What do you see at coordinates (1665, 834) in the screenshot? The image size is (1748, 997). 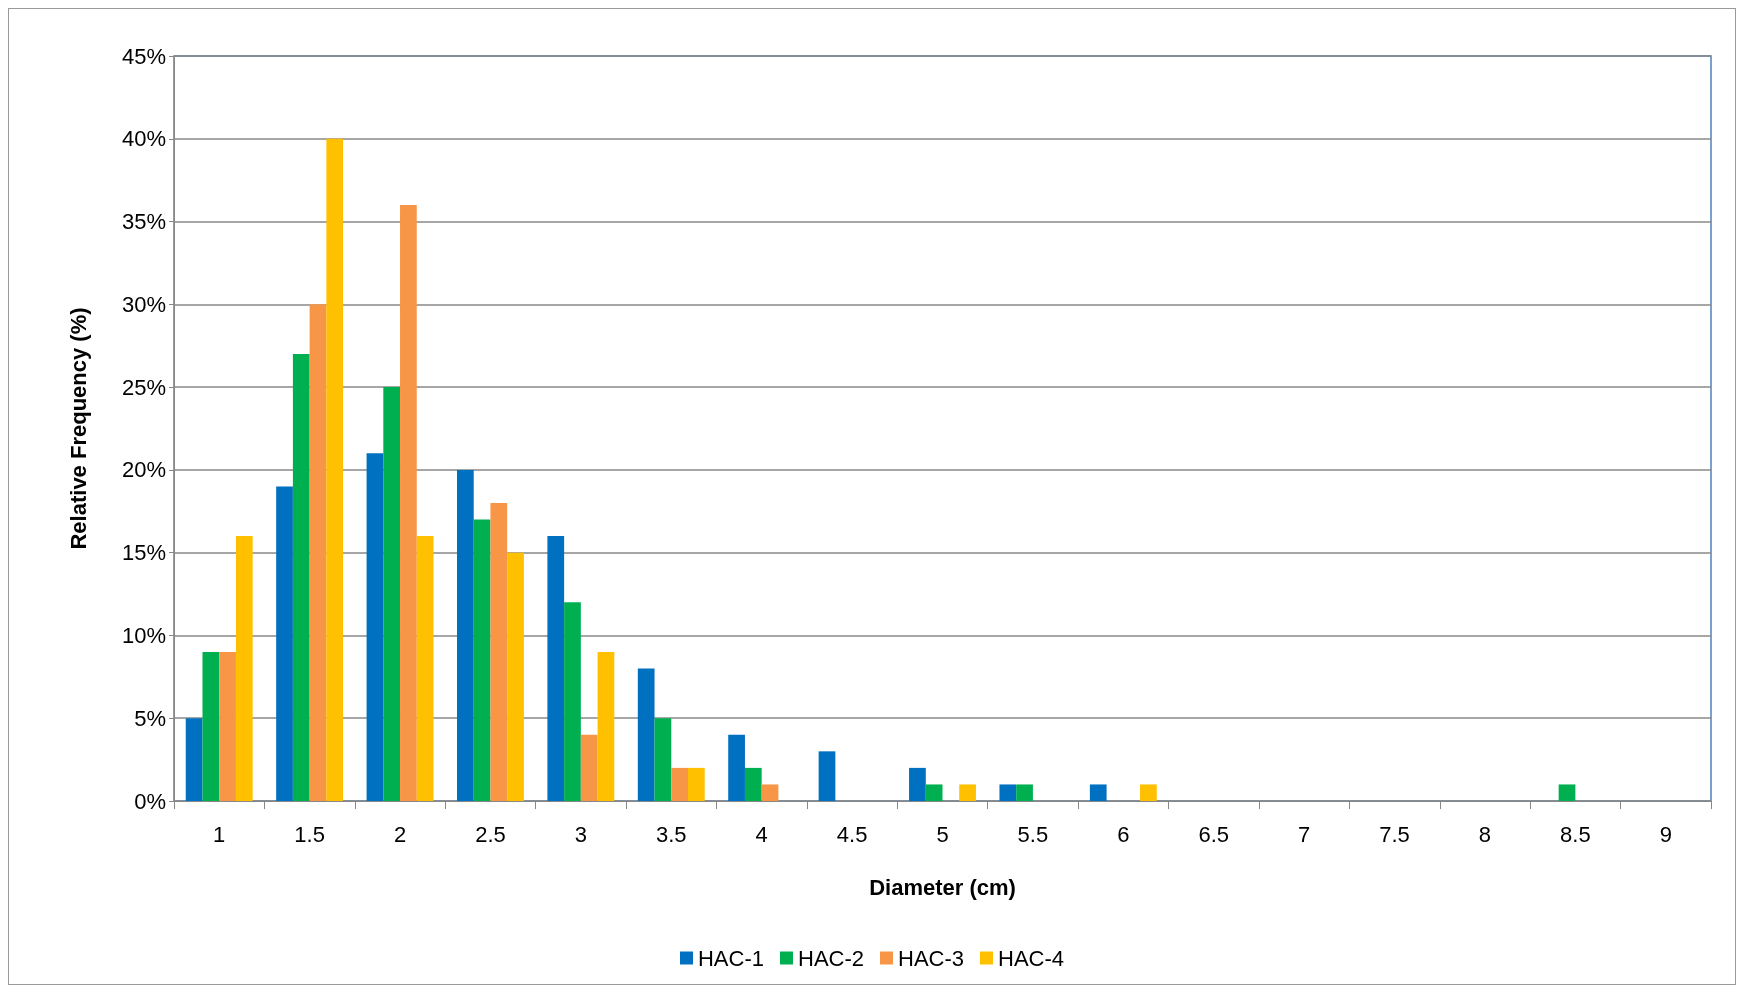 I see `x-tick-label: 9` at bounding box center [1665, 834].